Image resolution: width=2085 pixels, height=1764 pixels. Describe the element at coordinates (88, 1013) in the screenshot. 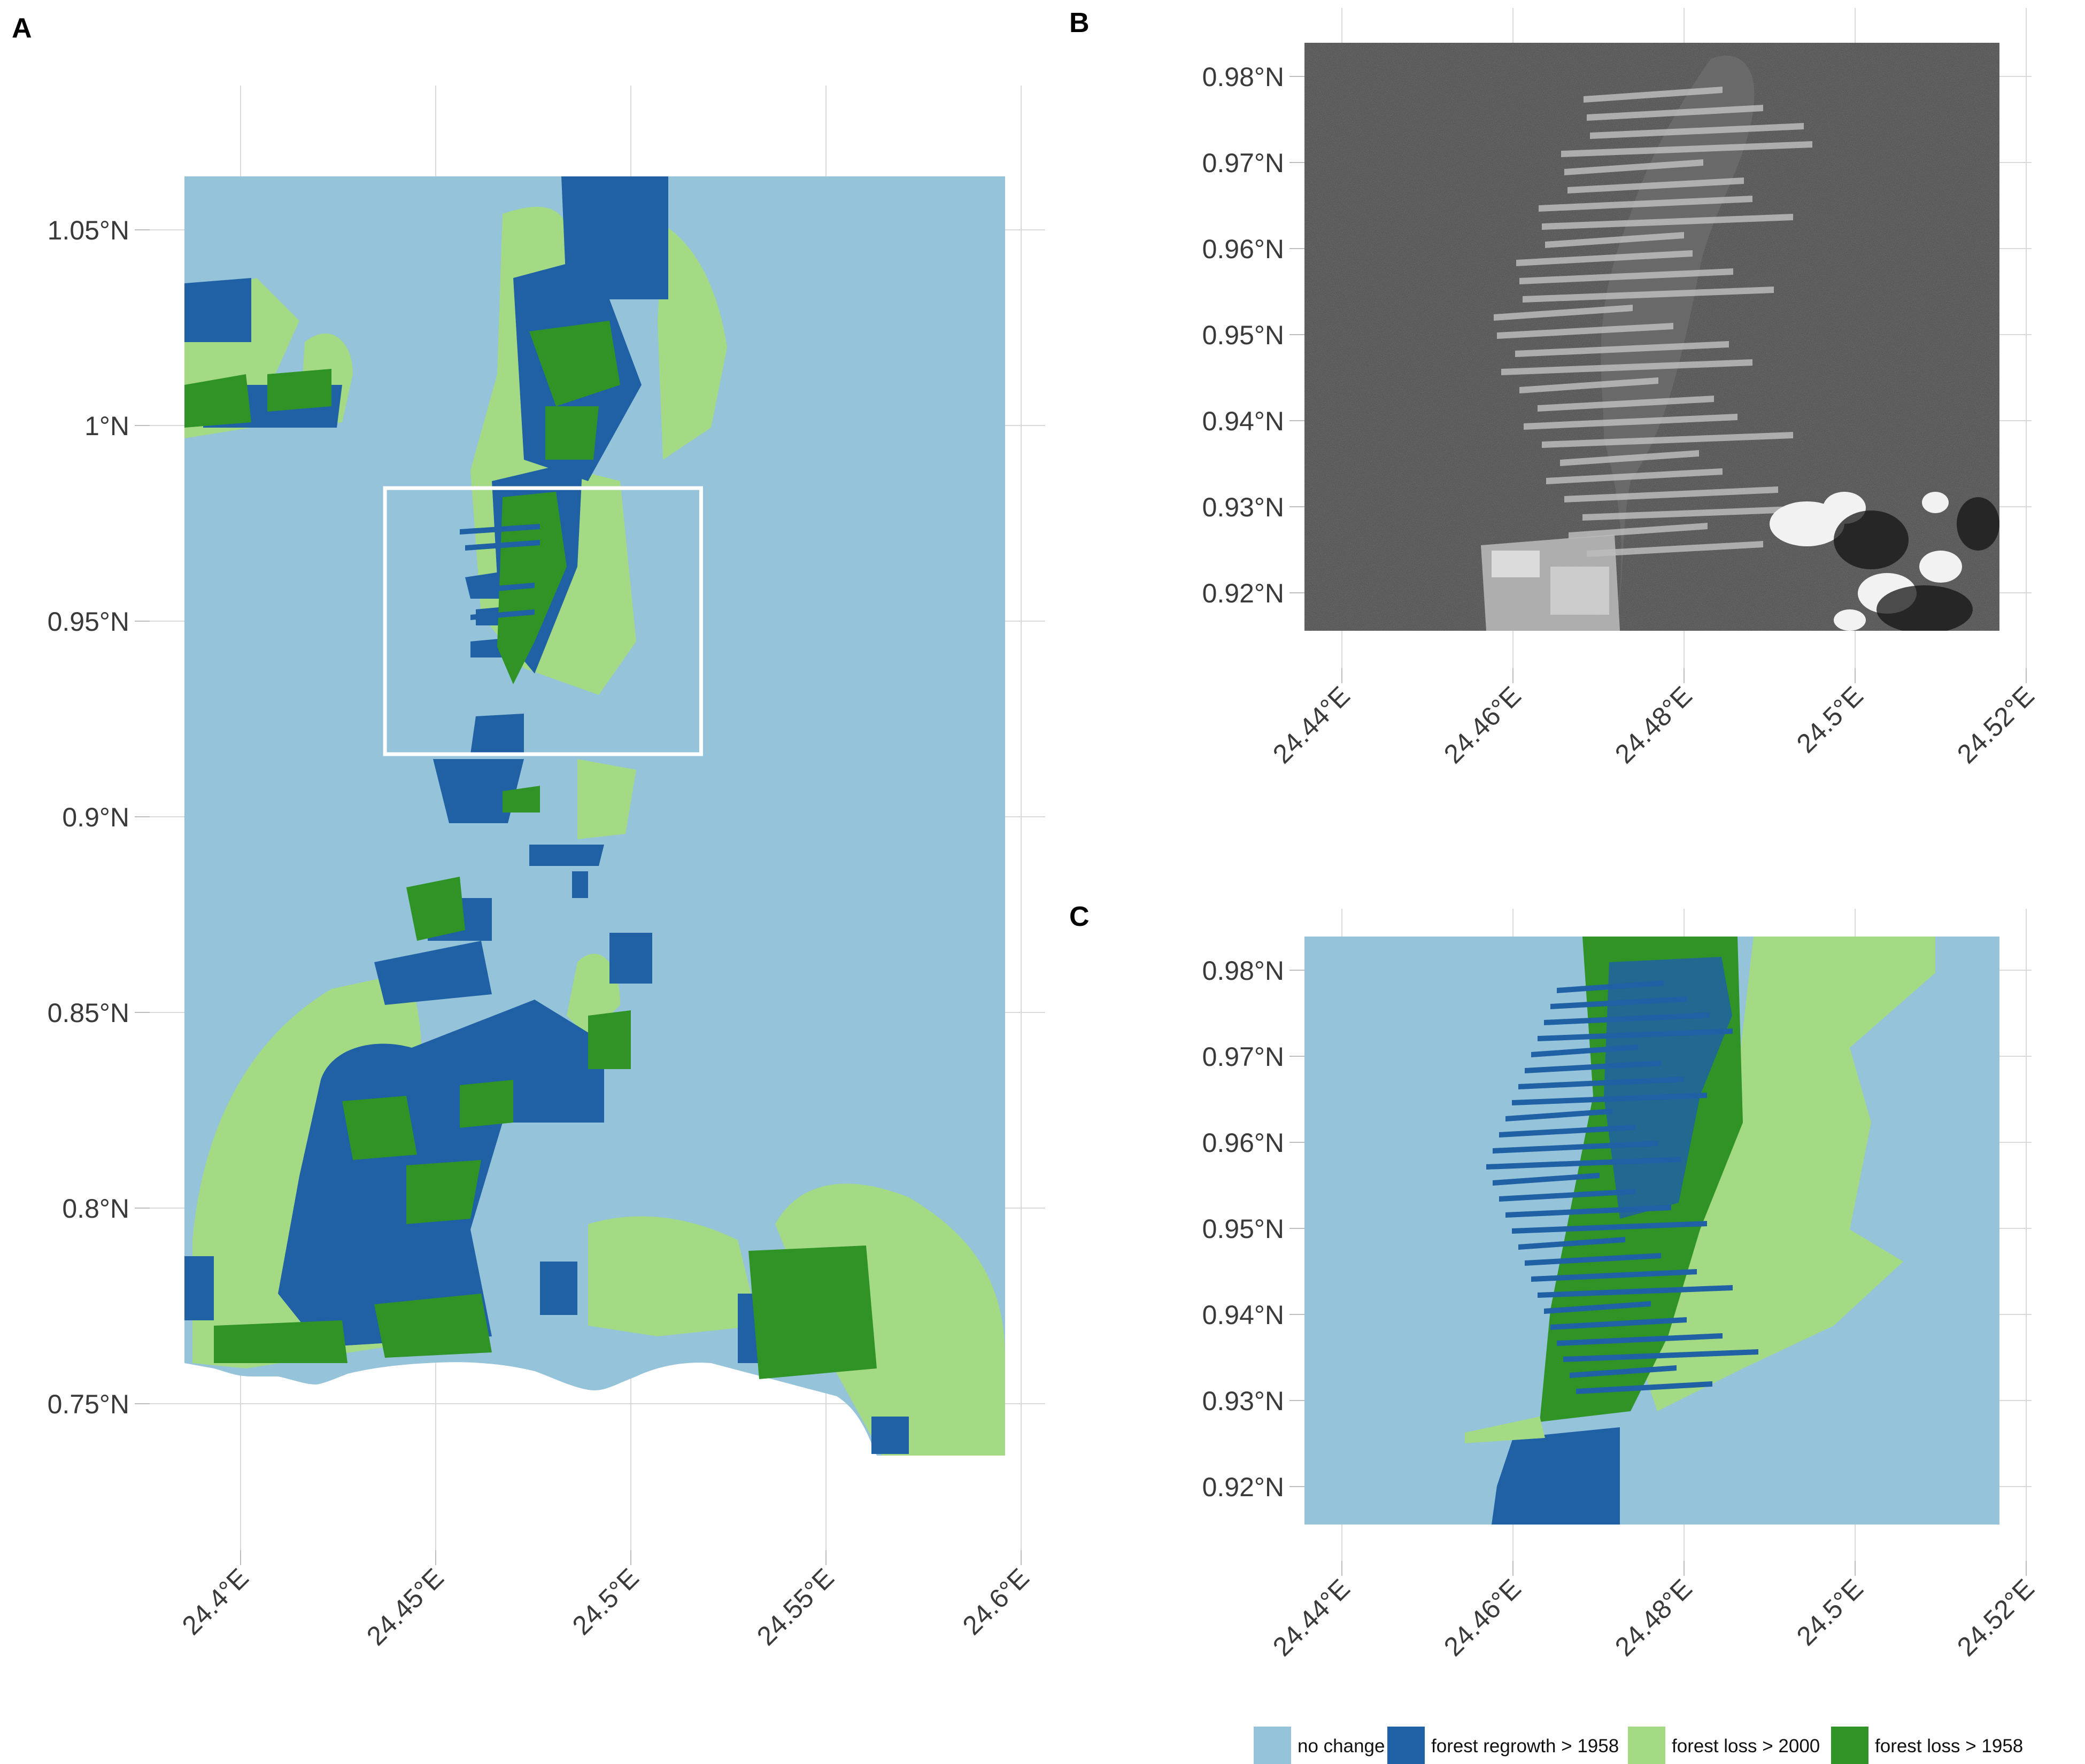

I see `y-tick-label: 0.85°N` at that location.